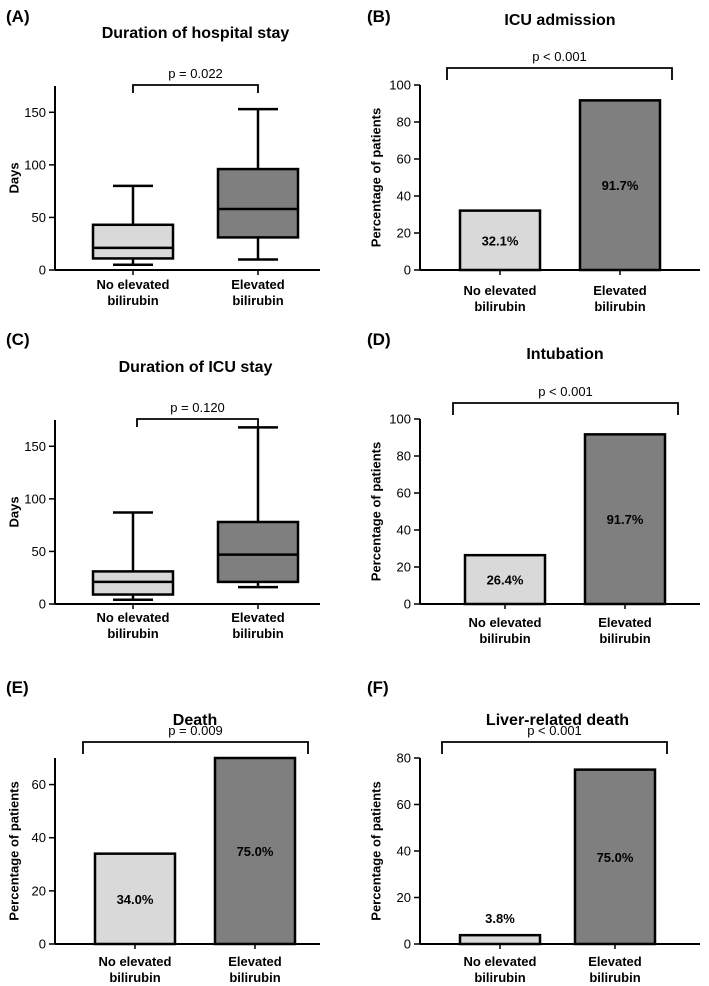  What do you see at coordinates (404, 122) in the screenshot?
I see `y-tick-label-b-4: 80` at bounding box center [404, 122].